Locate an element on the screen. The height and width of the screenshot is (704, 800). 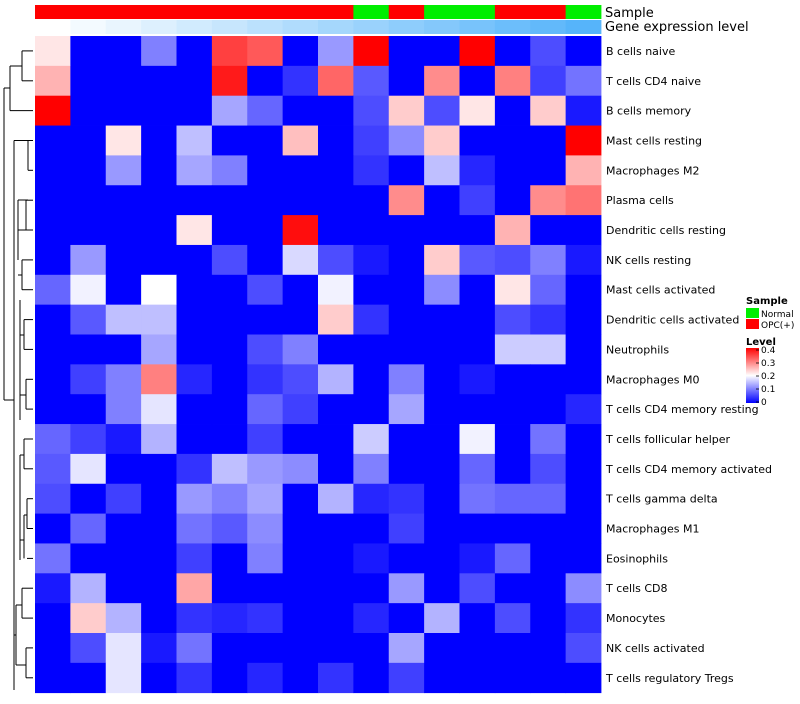
row-label: NK cells resting is located at coordinates (648, 260).